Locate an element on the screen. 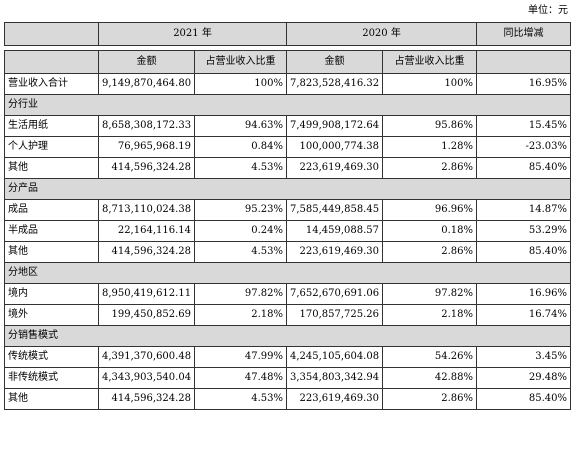 The width and height of the screenshot is (576, 469). row-label: 生活用纸 is located at coordinates (52, 126).